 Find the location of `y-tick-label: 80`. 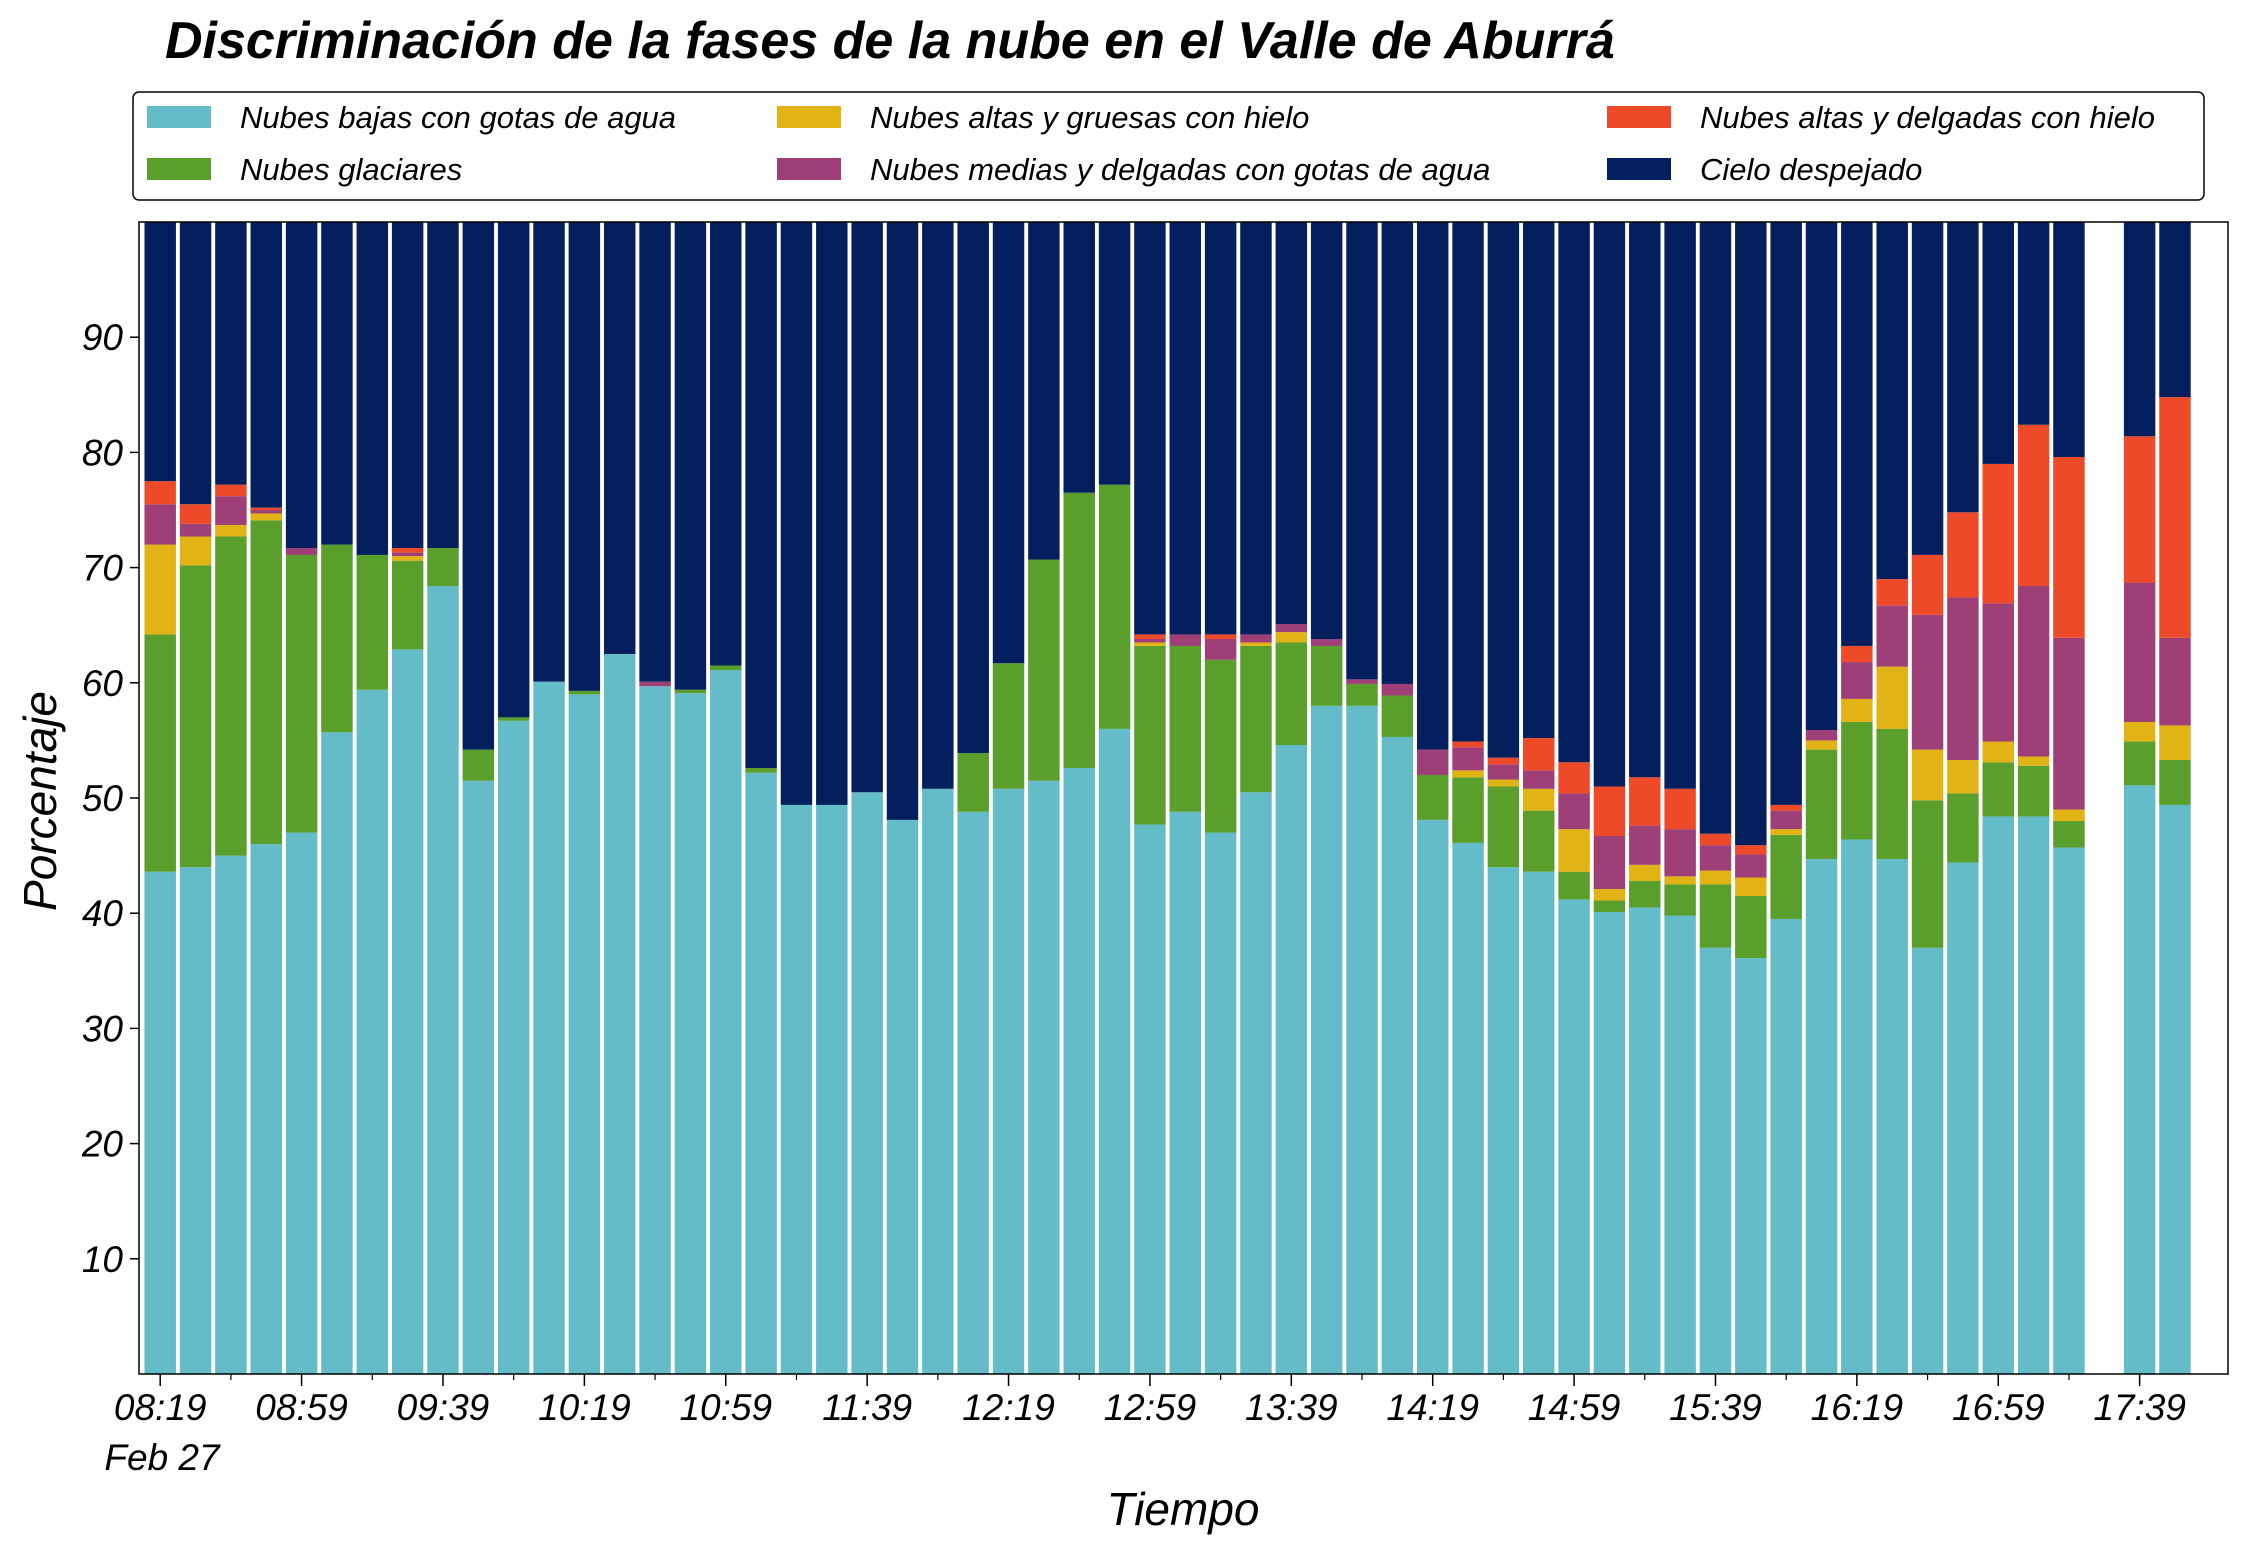

y-tick-label: 80 is located at coordinates (103, 452).